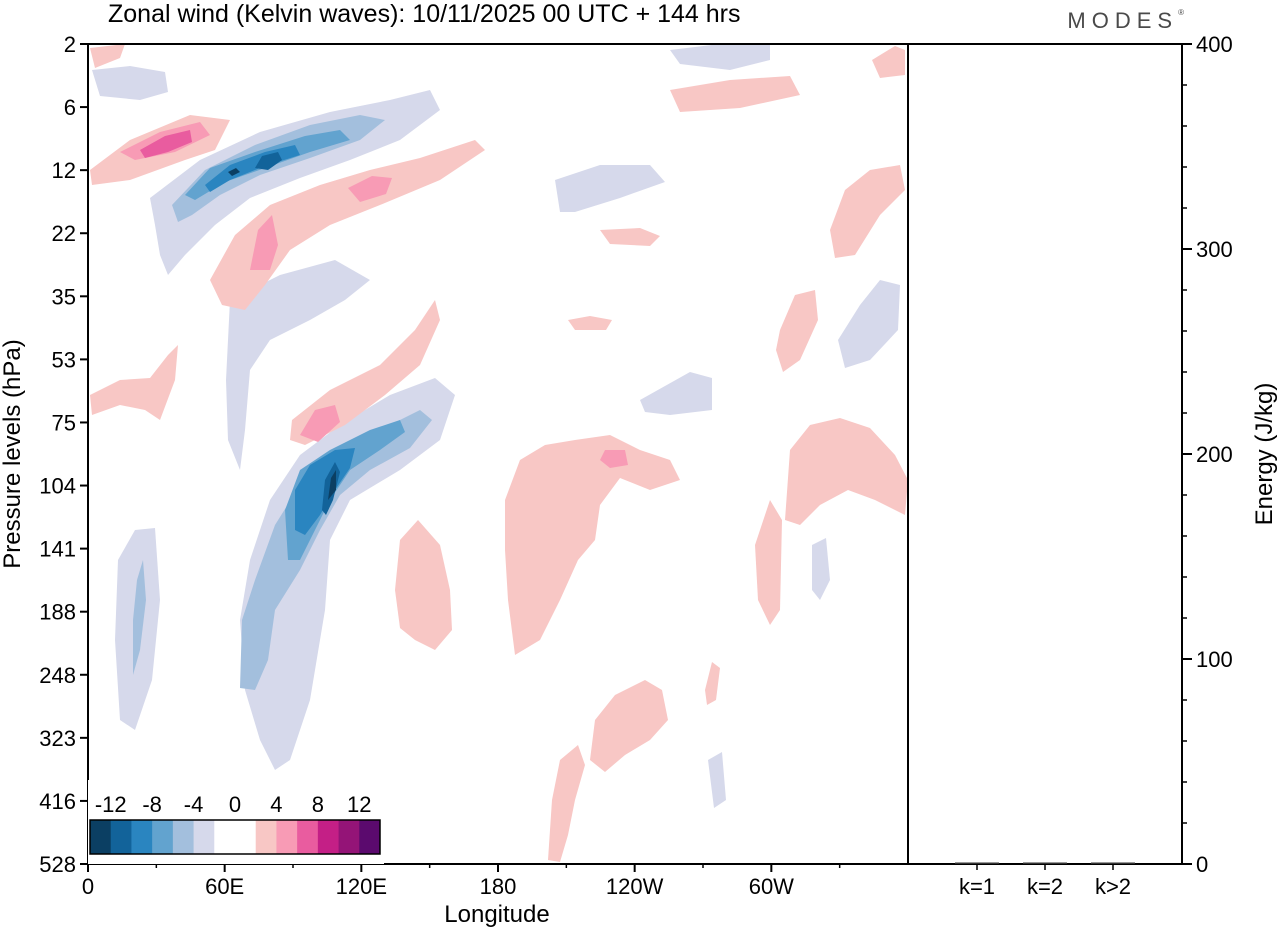  I want to click on y-tick-label: 2, so click(70, 44).